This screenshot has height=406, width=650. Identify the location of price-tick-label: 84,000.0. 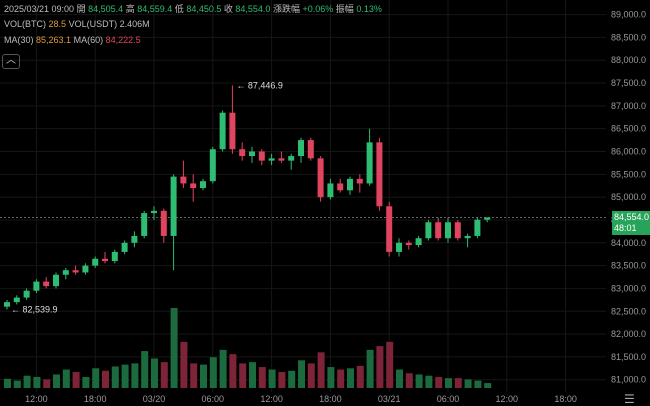
(628, 243).